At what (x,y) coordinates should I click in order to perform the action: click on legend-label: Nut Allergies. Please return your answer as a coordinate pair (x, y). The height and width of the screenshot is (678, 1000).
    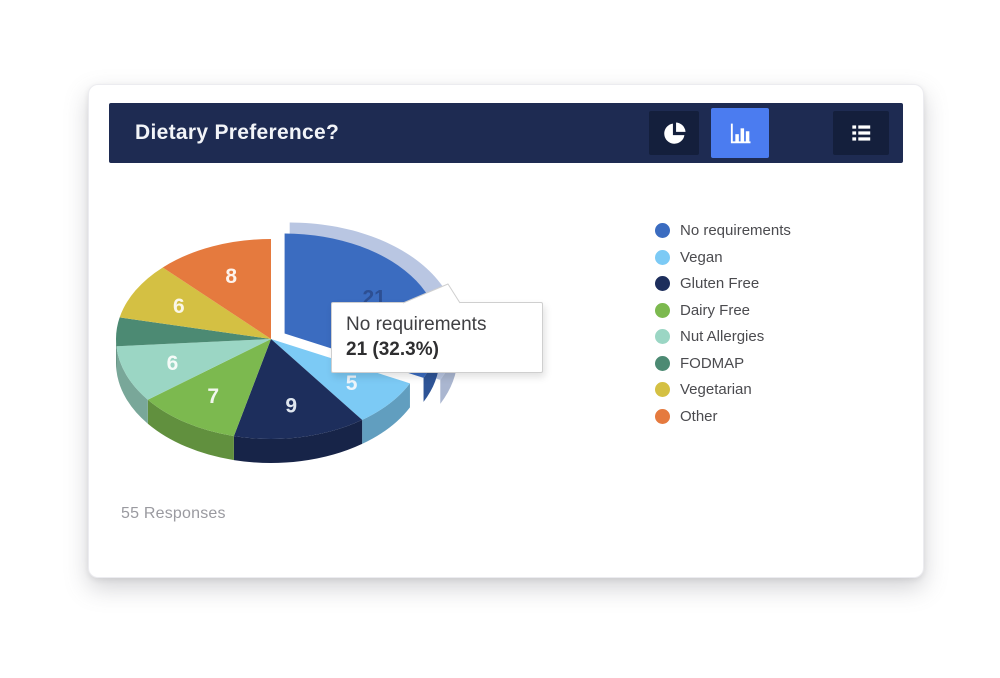
    Looking at the image, I should click on (722, 336).